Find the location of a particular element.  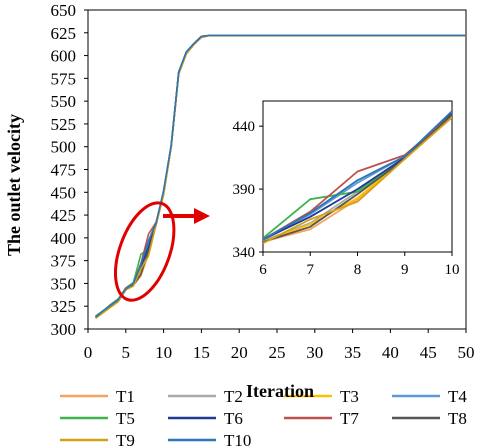

inset-x-tick-label: 7 is located at coordinates (311, 270).